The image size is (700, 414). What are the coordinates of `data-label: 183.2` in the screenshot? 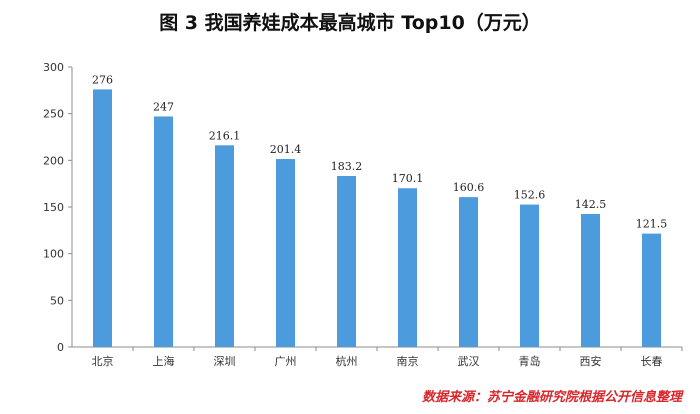 It's located at (347, 166).